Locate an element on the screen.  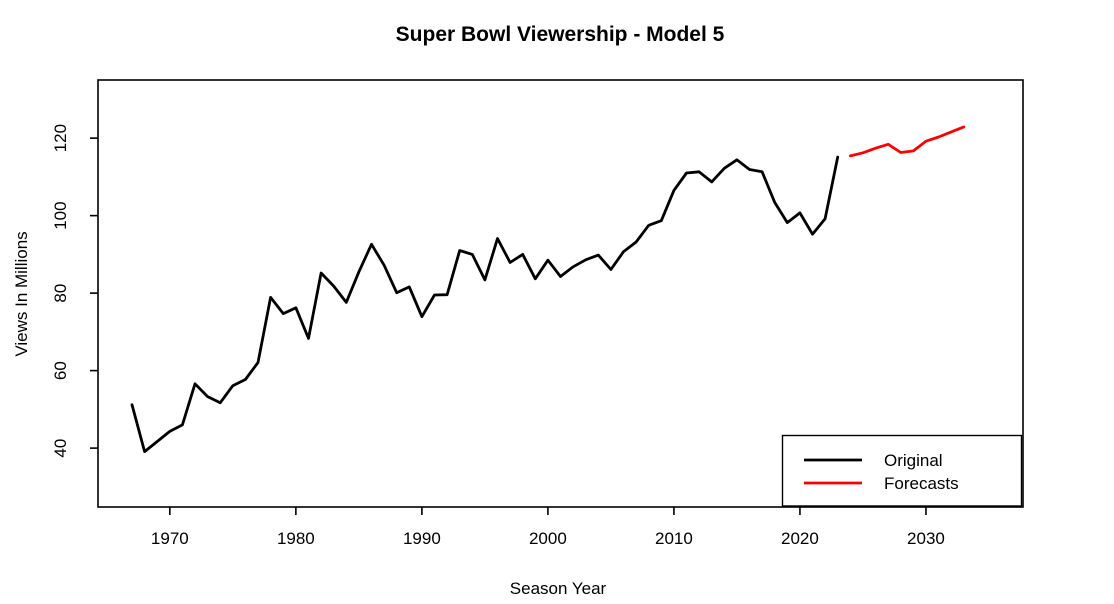
y-tick-label: 60 is located at coordinates (60, 370).